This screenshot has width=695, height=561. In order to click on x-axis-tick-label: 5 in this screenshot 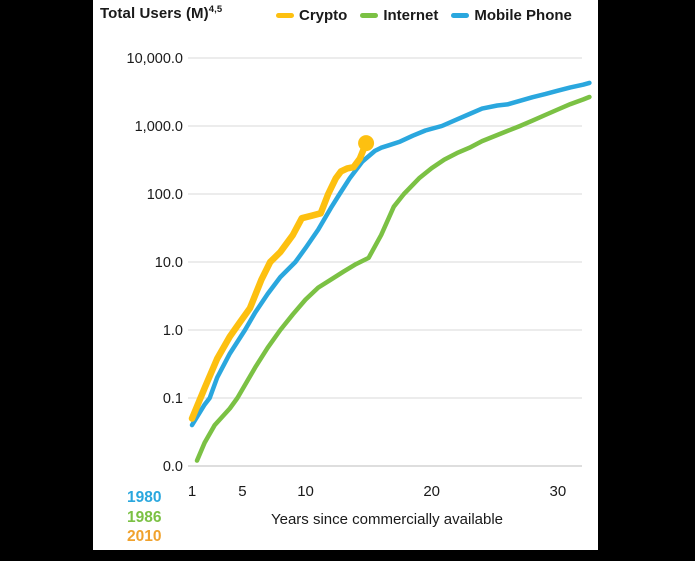, I will do `click(242, 491)`.